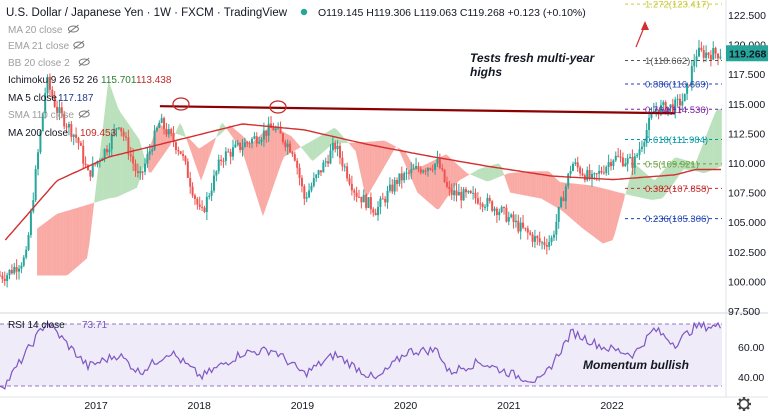  I want to click on annotation-momentum: Momentum bullish, so click(636, 365).